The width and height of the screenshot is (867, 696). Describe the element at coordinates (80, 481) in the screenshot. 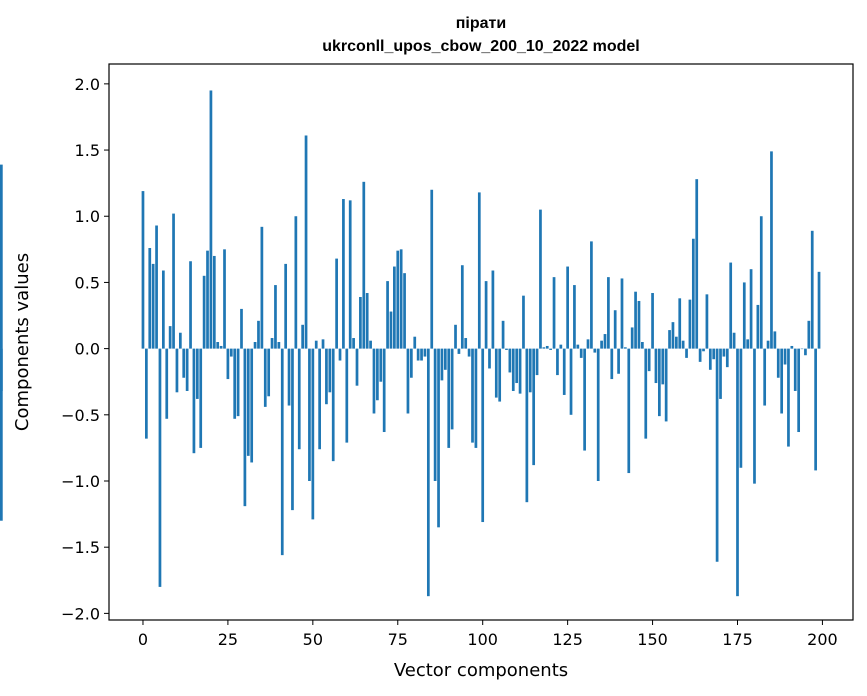

I see `y-tick-label: −1.0` at that location.